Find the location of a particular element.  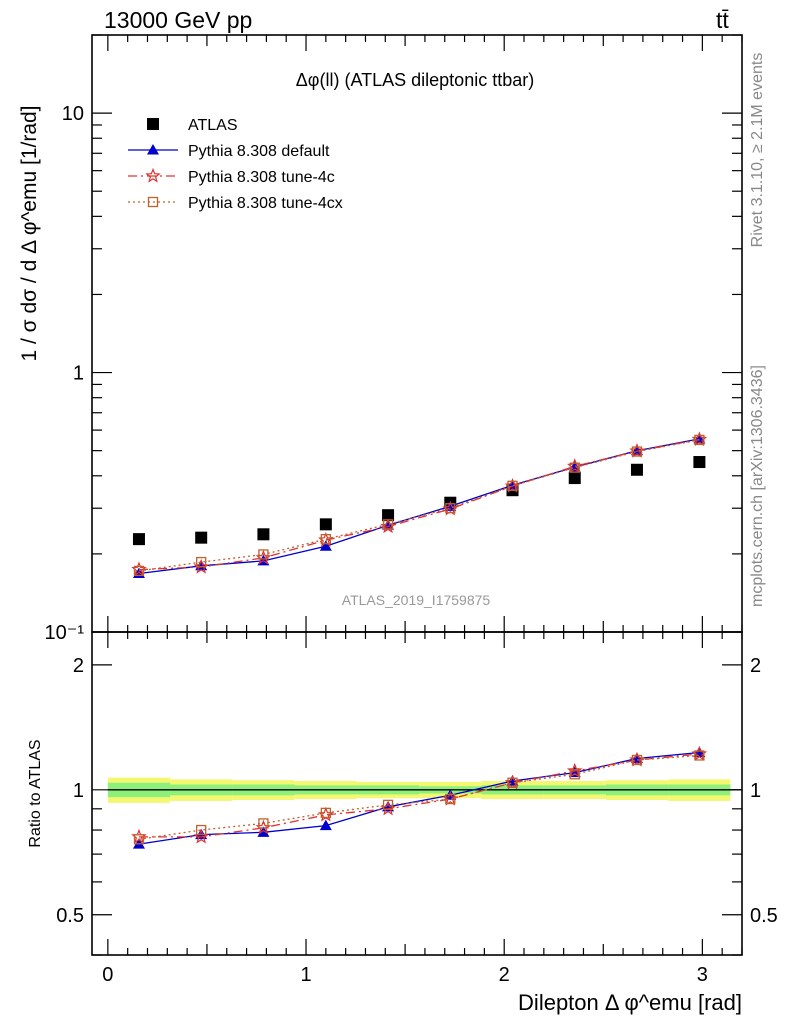

y-tick-label: 10⁻¹ is located at coordinates (65, 633).